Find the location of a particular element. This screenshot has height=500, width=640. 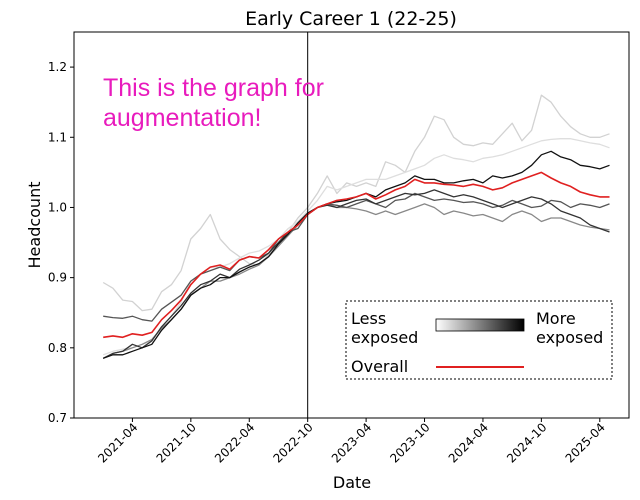

legend: Less exposed More exposed Overall is located at coordinates (479, 340).